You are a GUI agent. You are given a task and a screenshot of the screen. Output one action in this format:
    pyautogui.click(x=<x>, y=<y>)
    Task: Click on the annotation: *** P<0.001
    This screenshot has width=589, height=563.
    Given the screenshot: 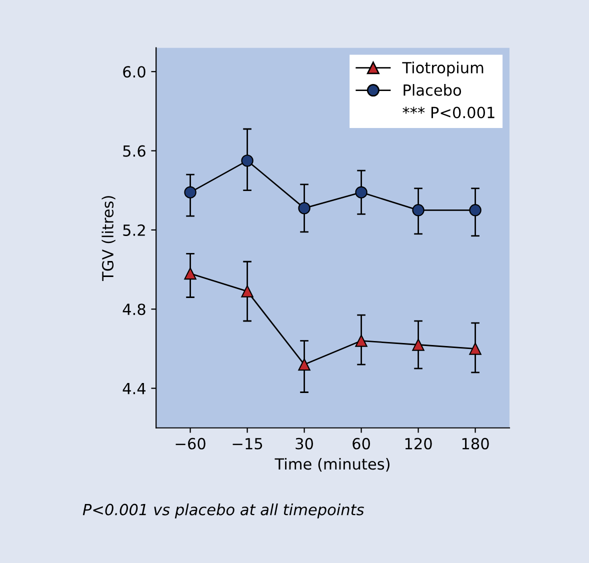 What is the action you would take?
    pyautogui.click(x=448, y=112)
    